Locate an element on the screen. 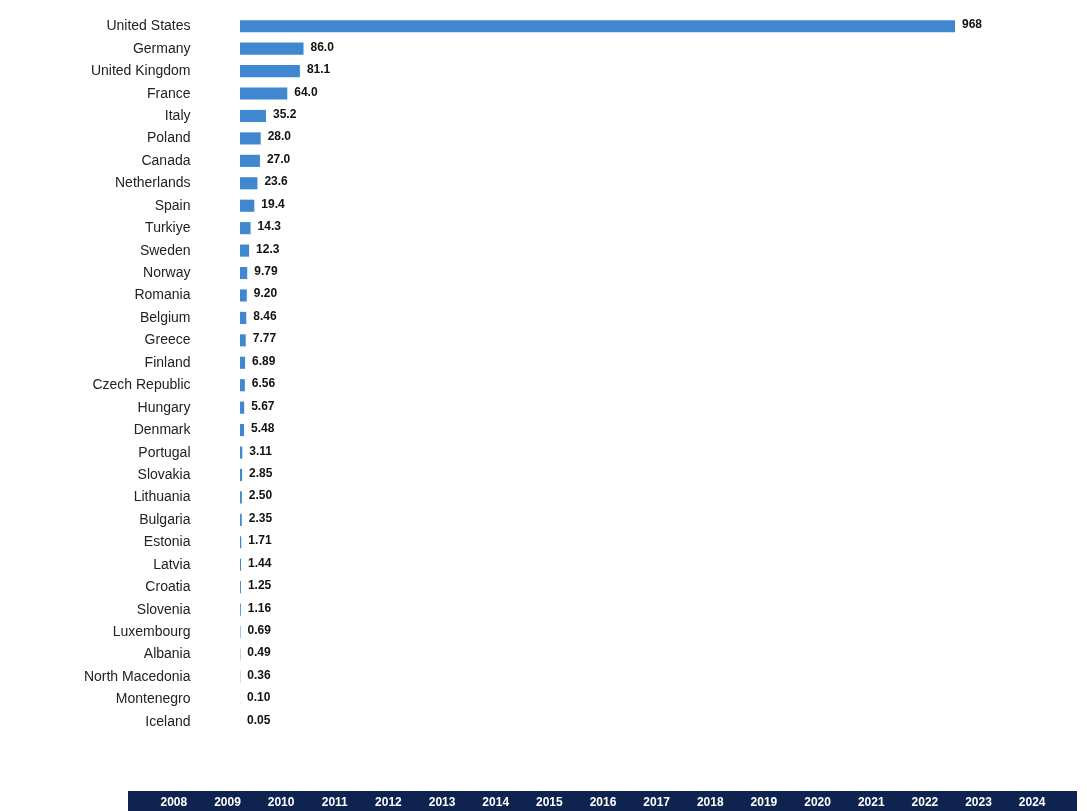 Image resolution: width=1087 pixels, height=811 pixels. data-label: 0.49 is located at coordinates (259, 652).